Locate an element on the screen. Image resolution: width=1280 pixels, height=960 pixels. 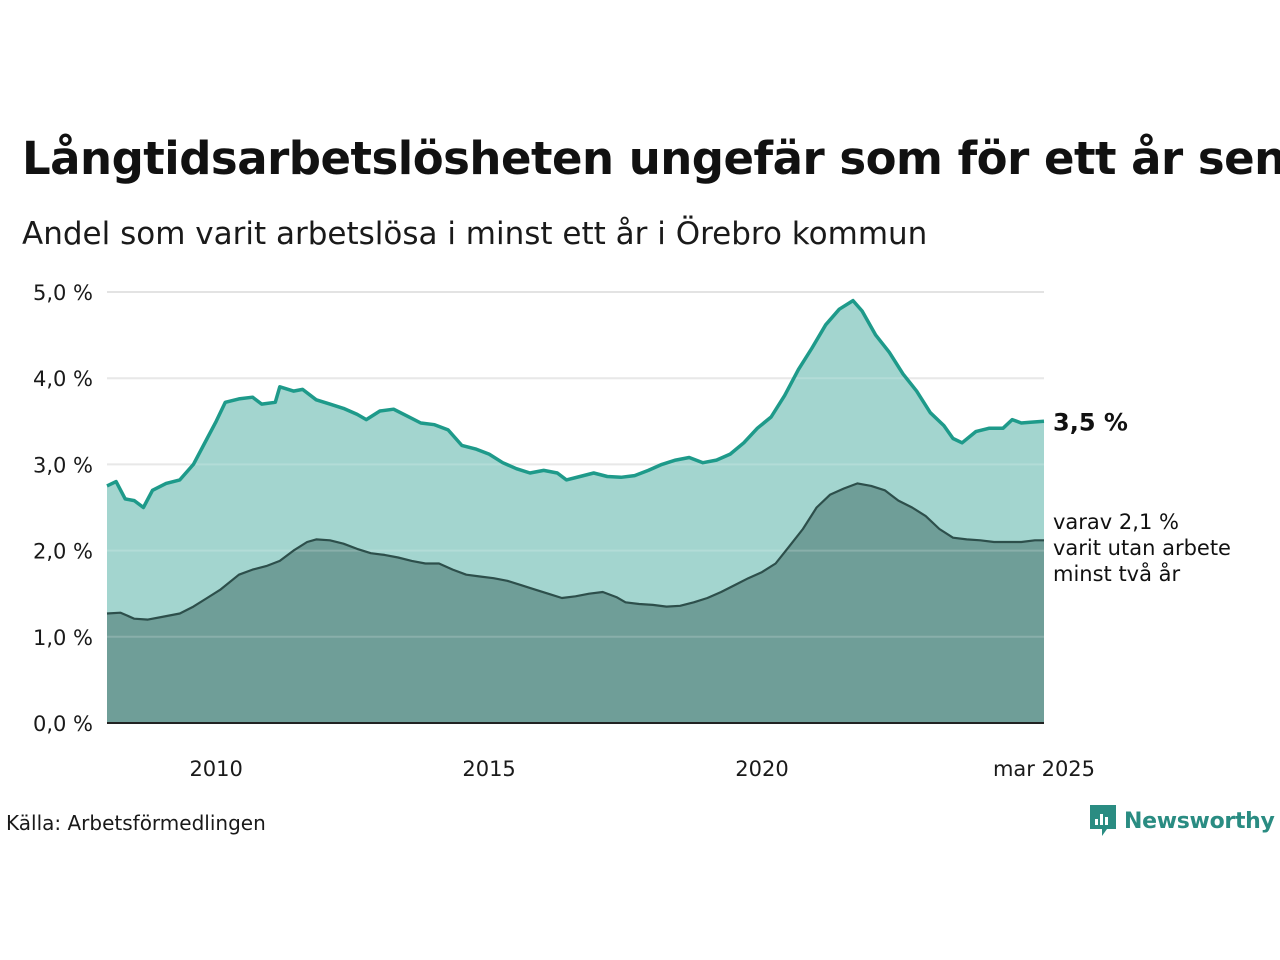
source-note: Källa: Arbetsförmedlingen is located at coordinates (136, 823).